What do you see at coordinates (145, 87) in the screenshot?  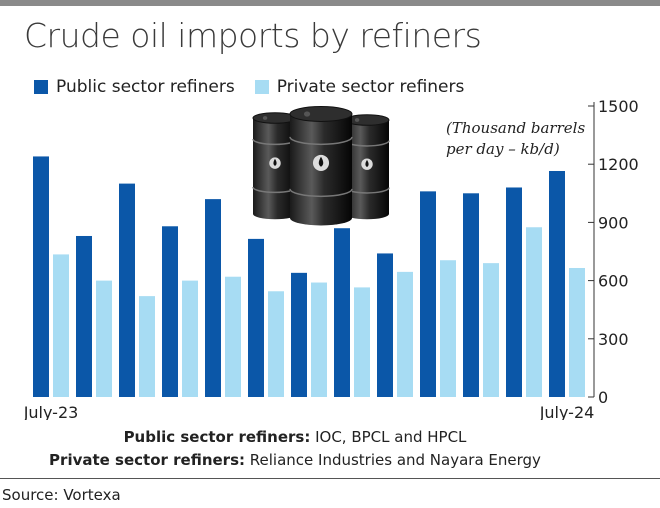 I see `legend-label-public: Public sector refiners` at bounding box center [145, 87].